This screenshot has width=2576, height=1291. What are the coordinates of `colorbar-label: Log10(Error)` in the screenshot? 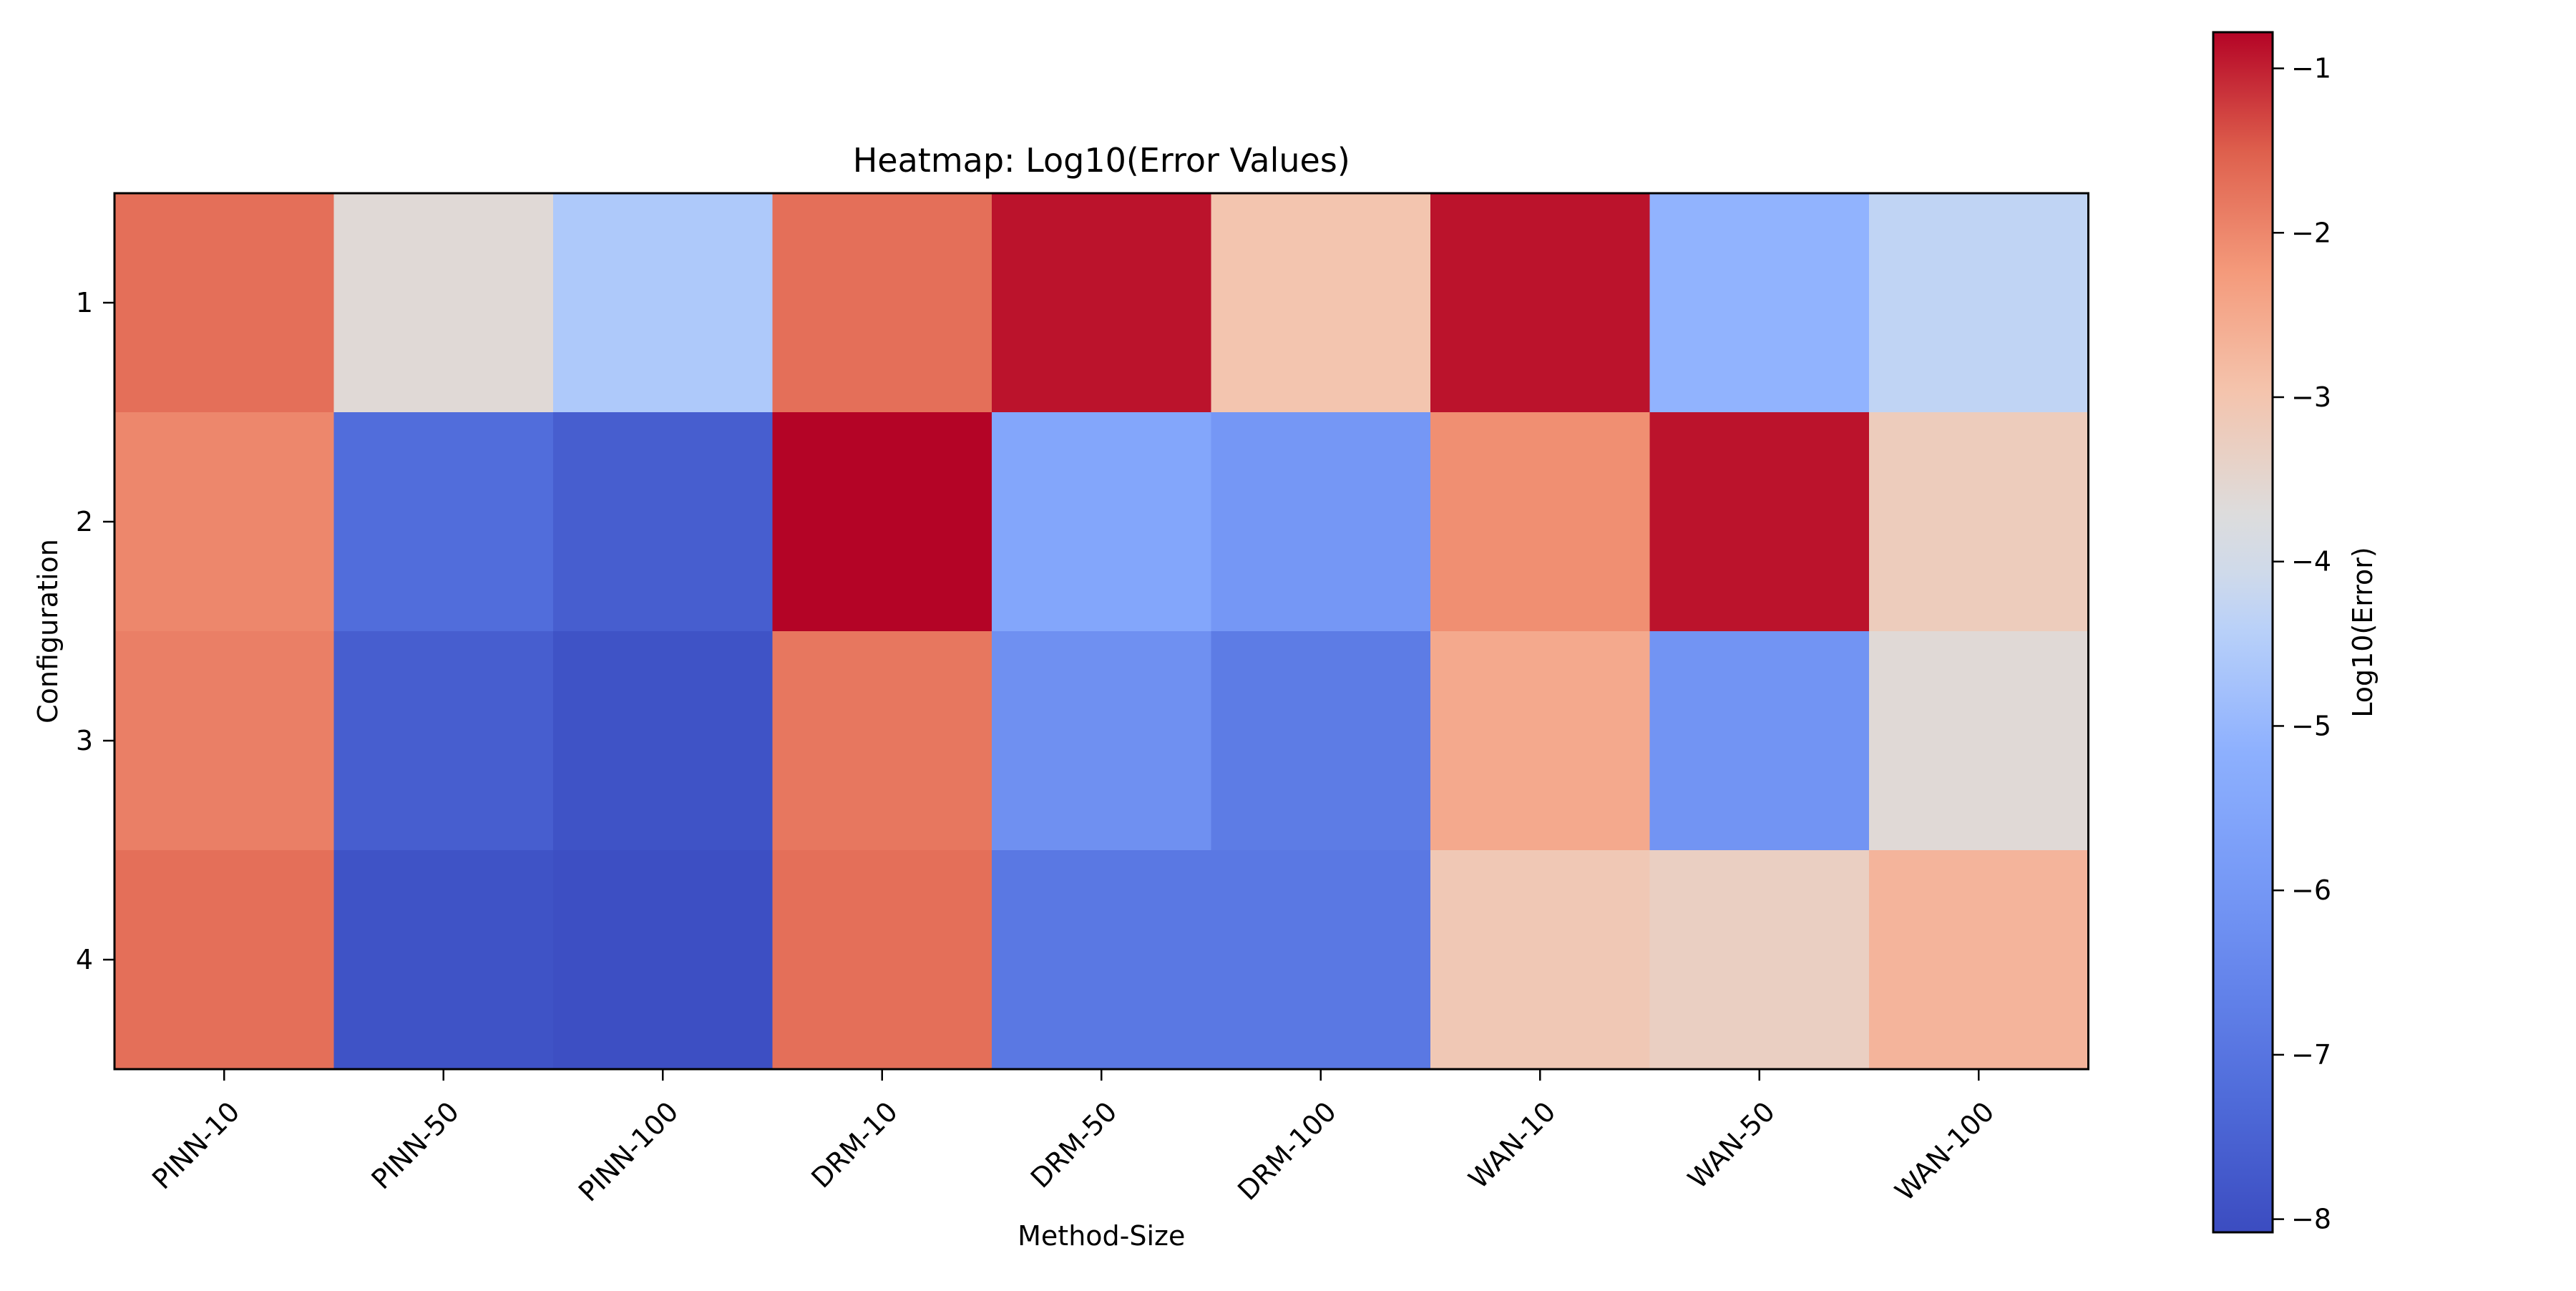 It's located at (2363, 632).